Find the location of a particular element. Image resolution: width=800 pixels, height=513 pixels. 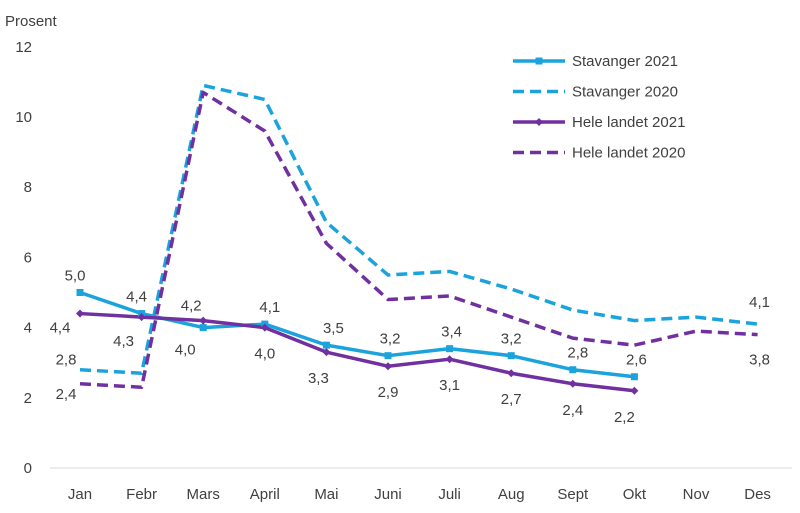

x-tick-label: Sept is located at coordinates (573, 494).